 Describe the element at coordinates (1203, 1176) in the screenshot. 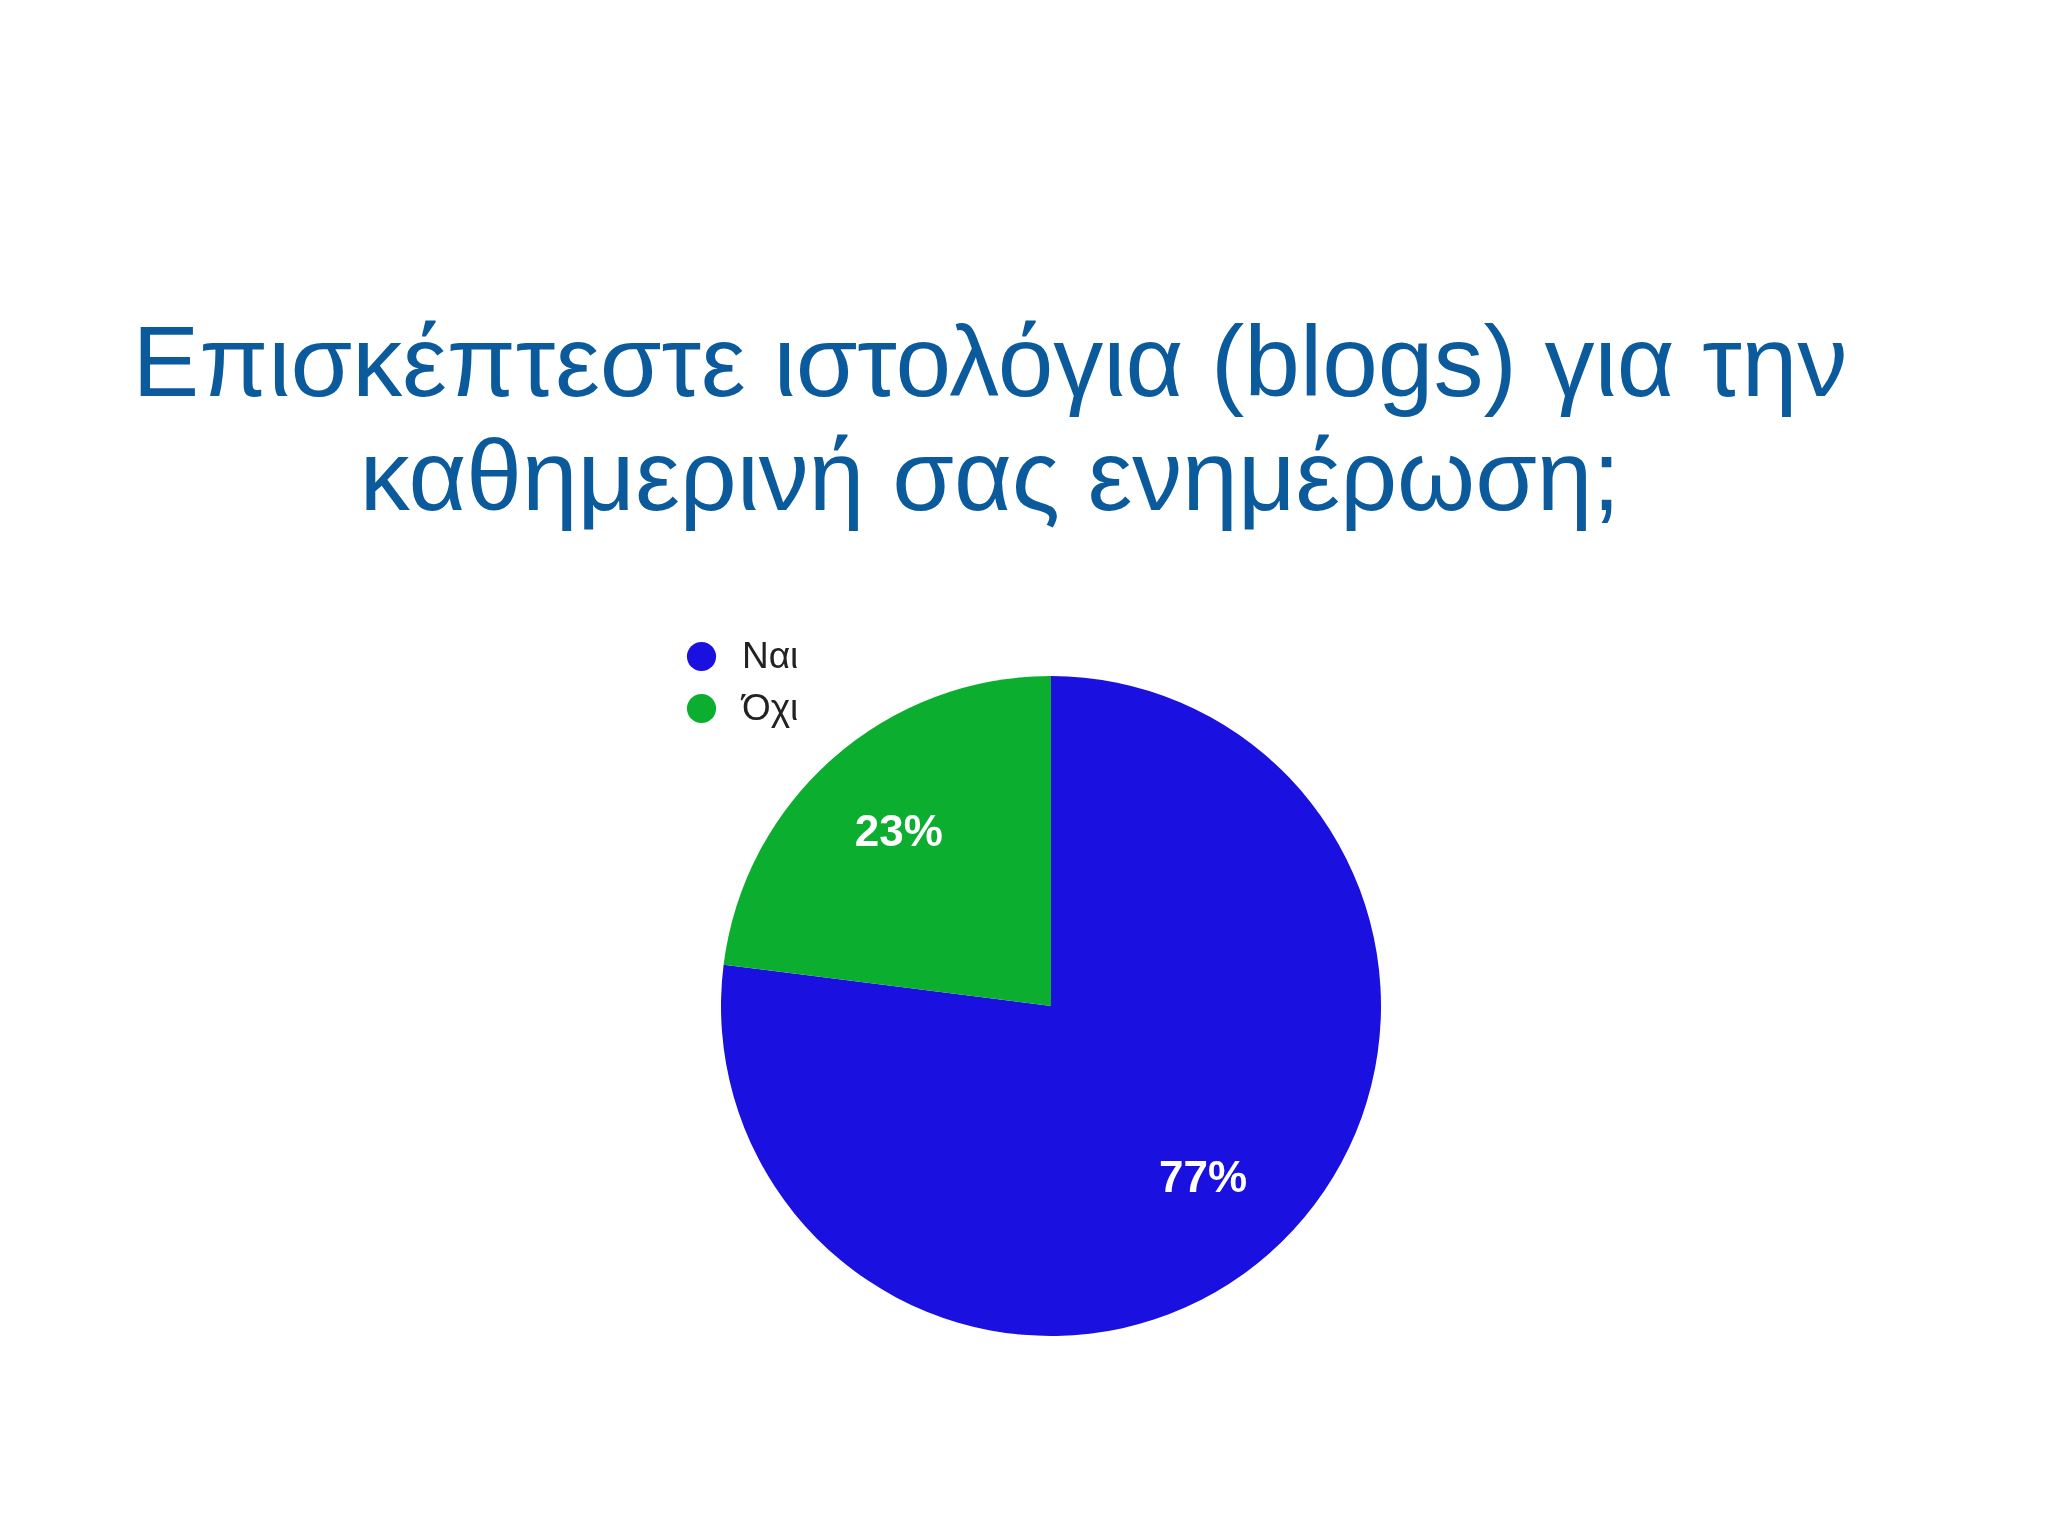

I see `data-label: 77%` at that location.